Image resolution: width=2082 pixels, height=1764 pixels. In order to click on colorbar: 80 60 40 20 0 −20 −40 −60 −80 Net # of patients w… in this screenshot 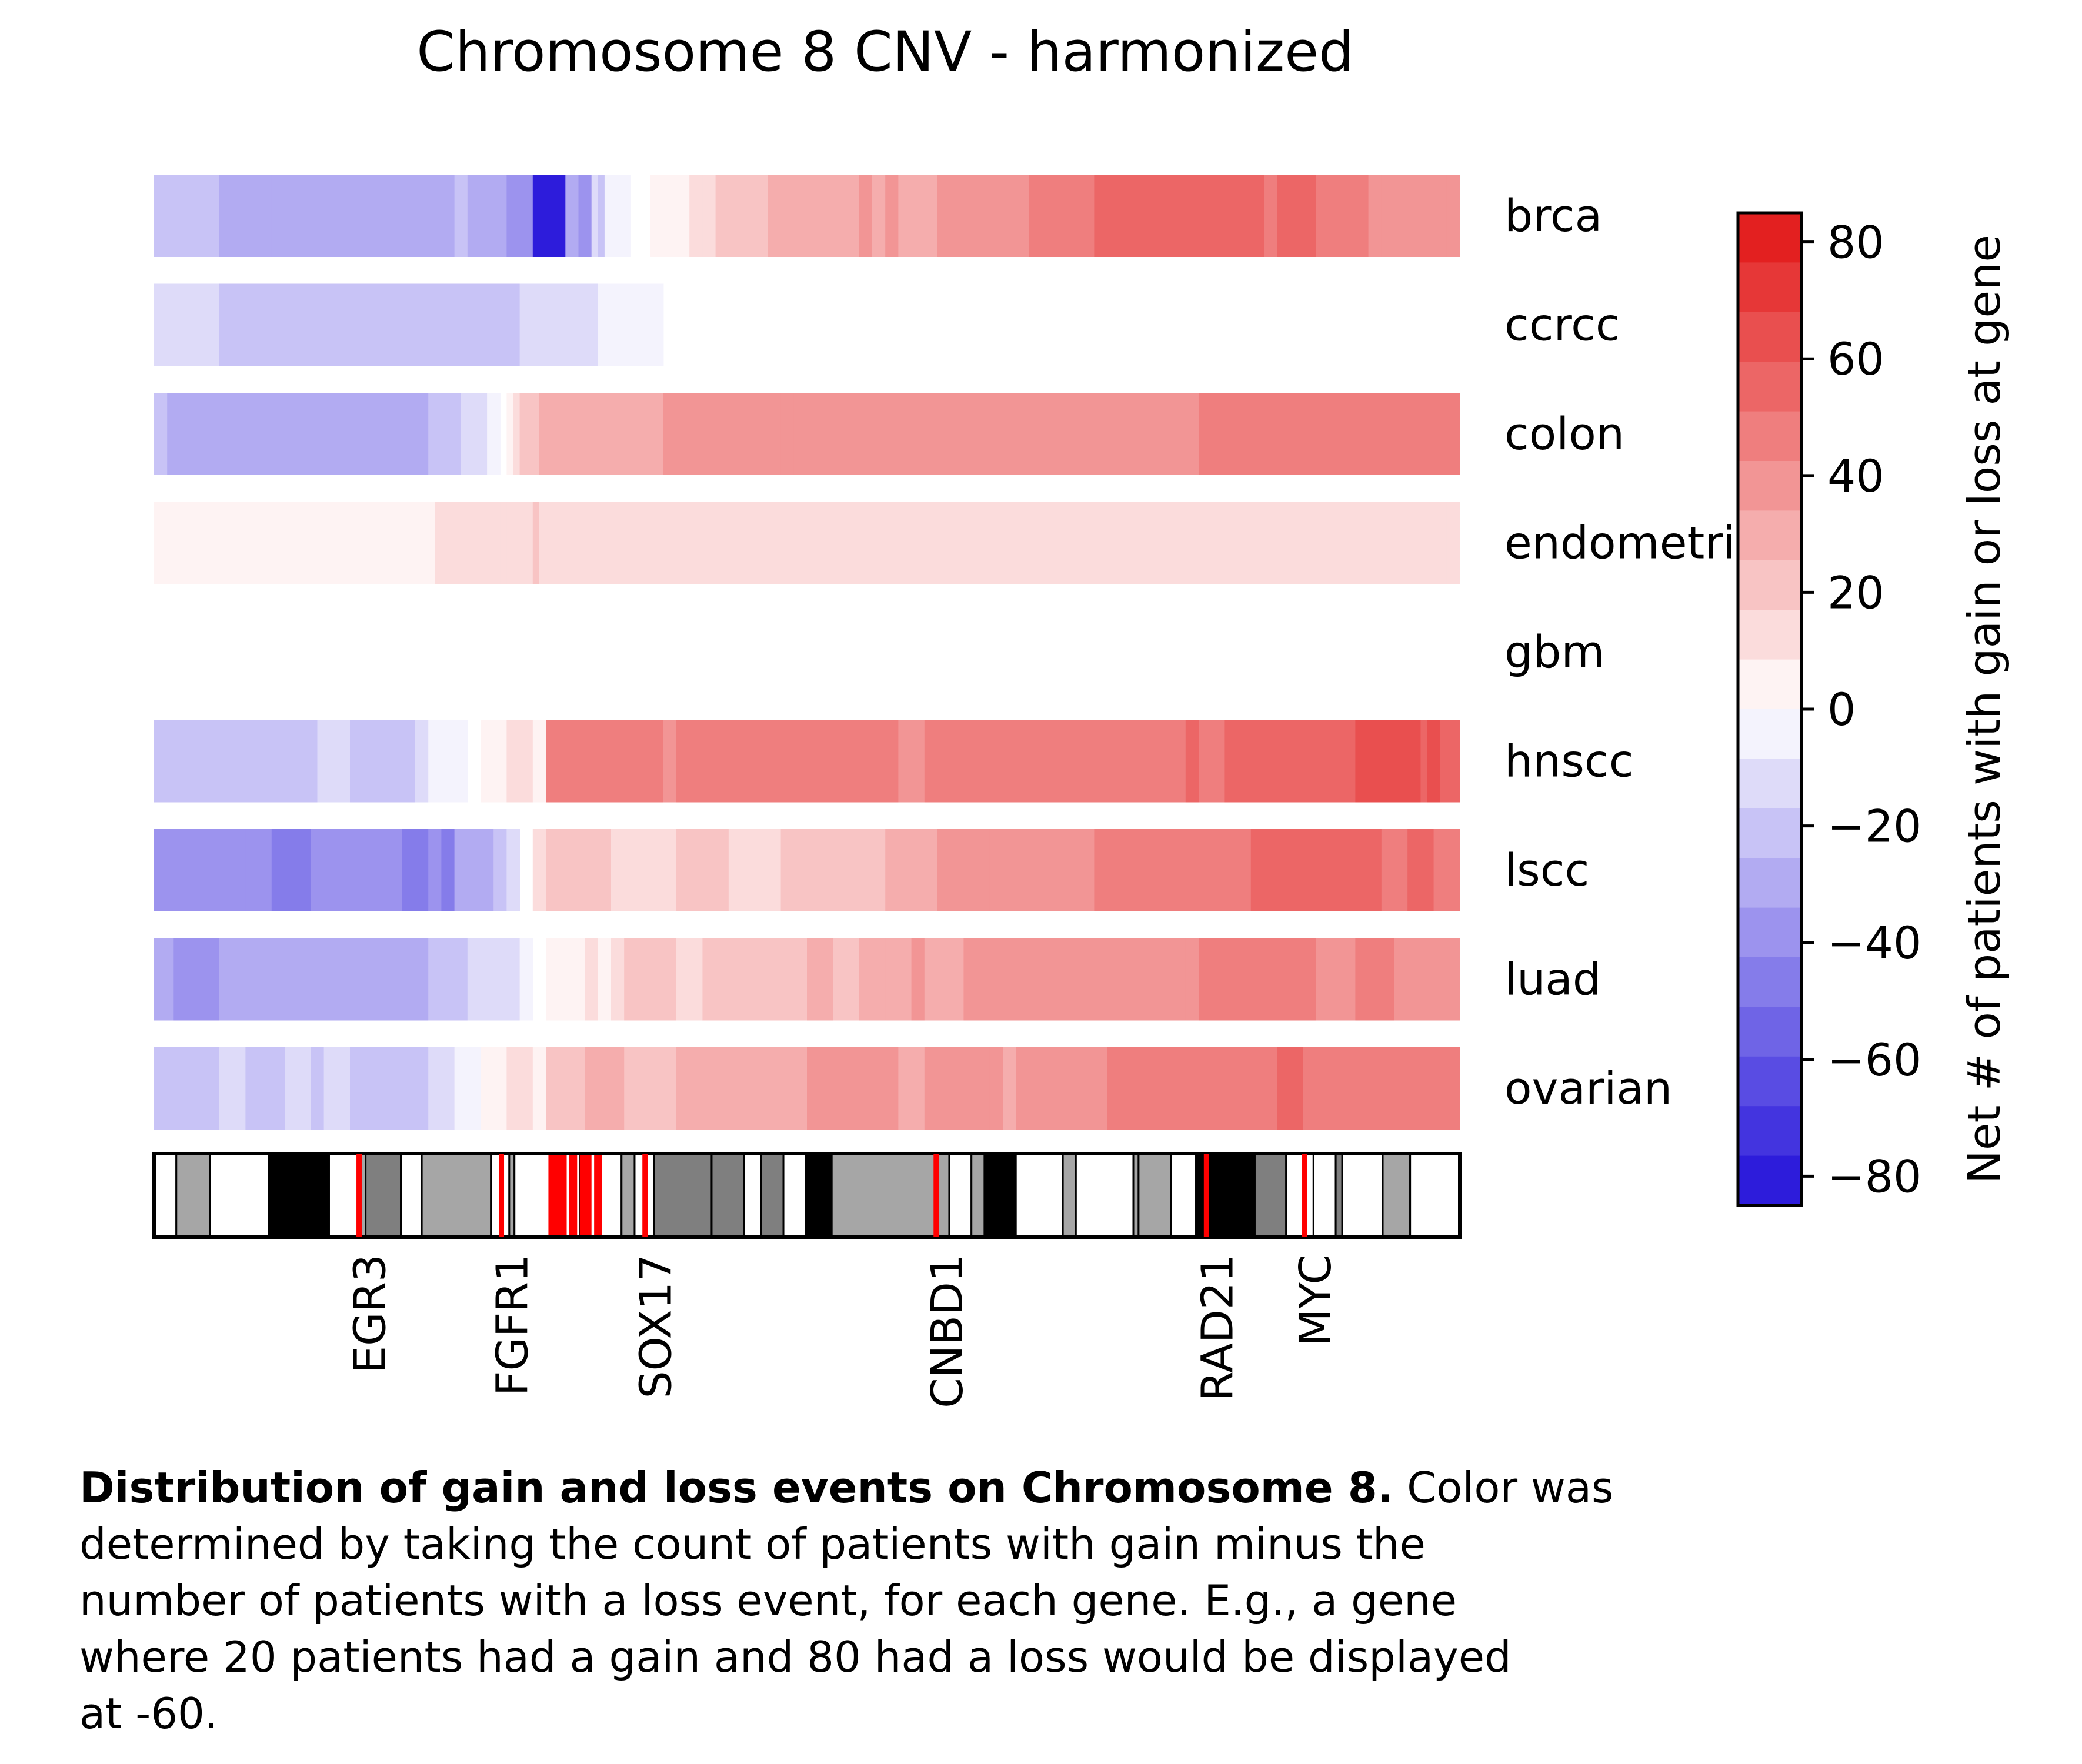, I will do `click(1873, 709)`.